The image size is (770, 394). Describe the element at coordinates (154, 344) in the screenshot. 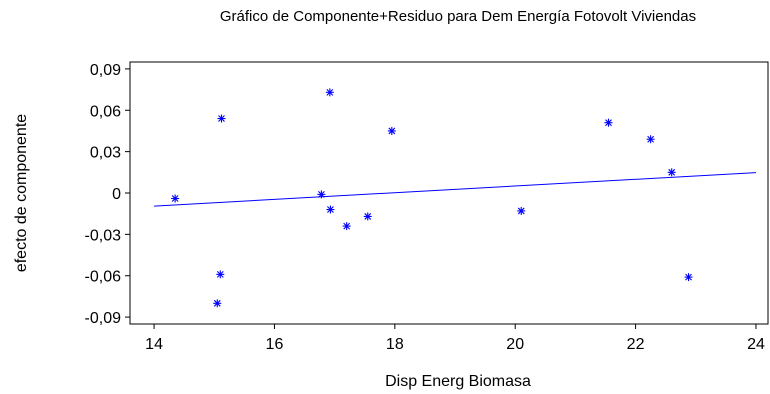

I see `x-tick-label: 14` at that location.